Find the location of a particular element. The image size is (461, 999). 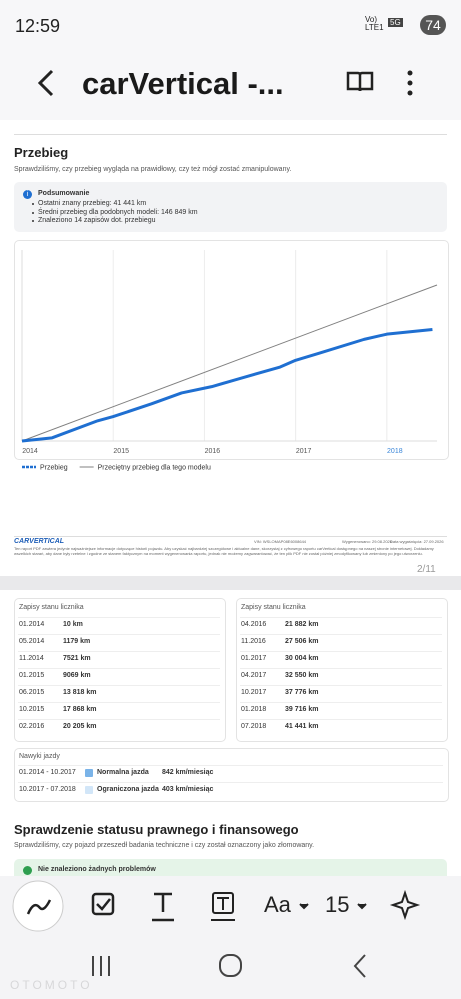

km-cell: 39 716 km is located at coordinates (302, 709).